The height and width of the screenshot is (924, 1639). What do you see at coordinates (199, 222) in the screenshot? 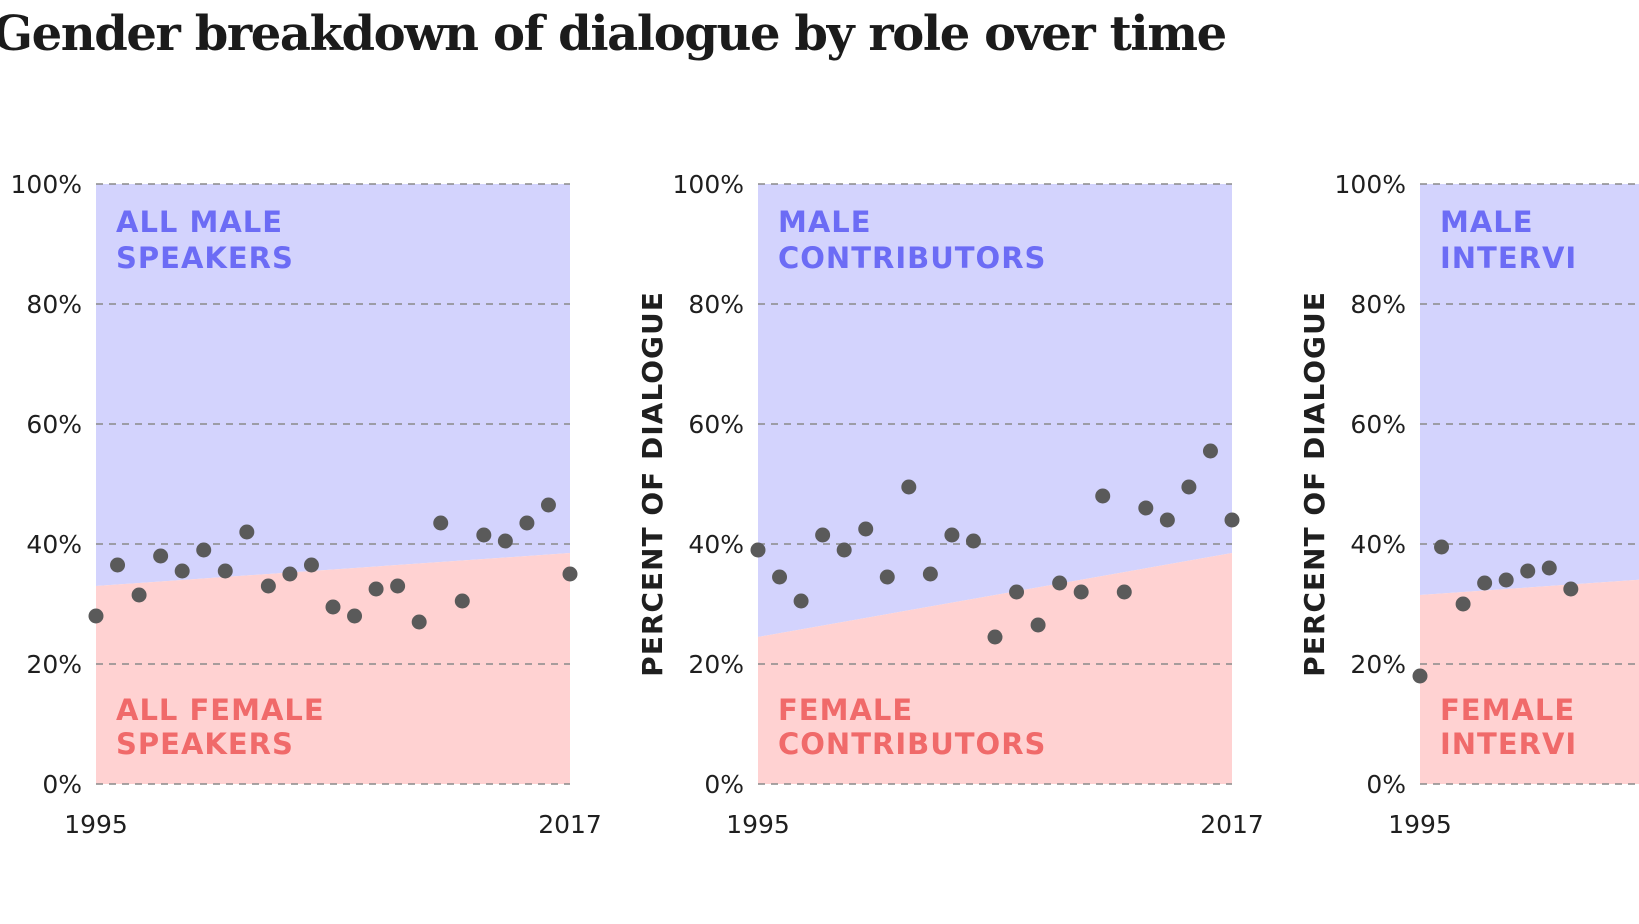
I see `male-region-label: ALL MALE` at bounding box center [199, 222].